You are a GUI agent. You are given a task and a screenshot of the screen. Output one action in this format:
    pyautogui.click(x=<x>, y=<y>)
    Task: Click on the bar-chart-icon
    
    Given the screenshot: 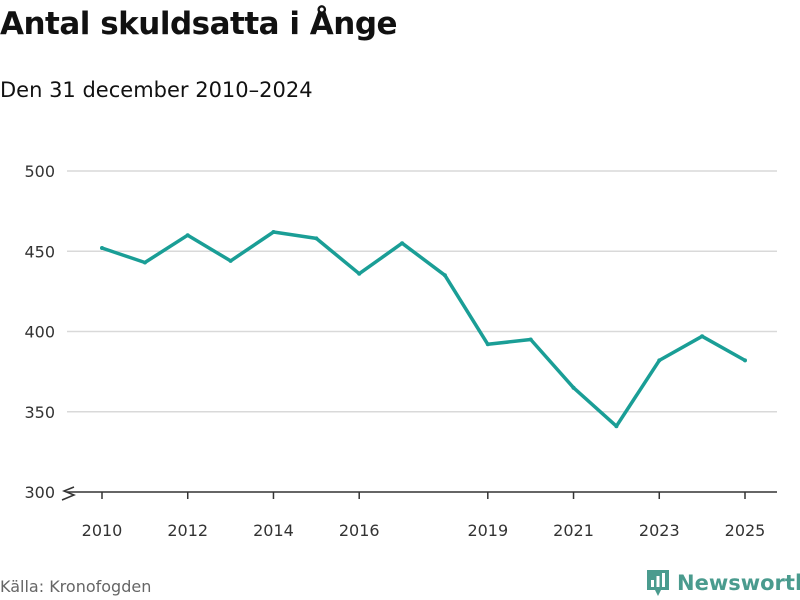 What is the action you would take?
    pyautogui.click(x=658, y=583)
    